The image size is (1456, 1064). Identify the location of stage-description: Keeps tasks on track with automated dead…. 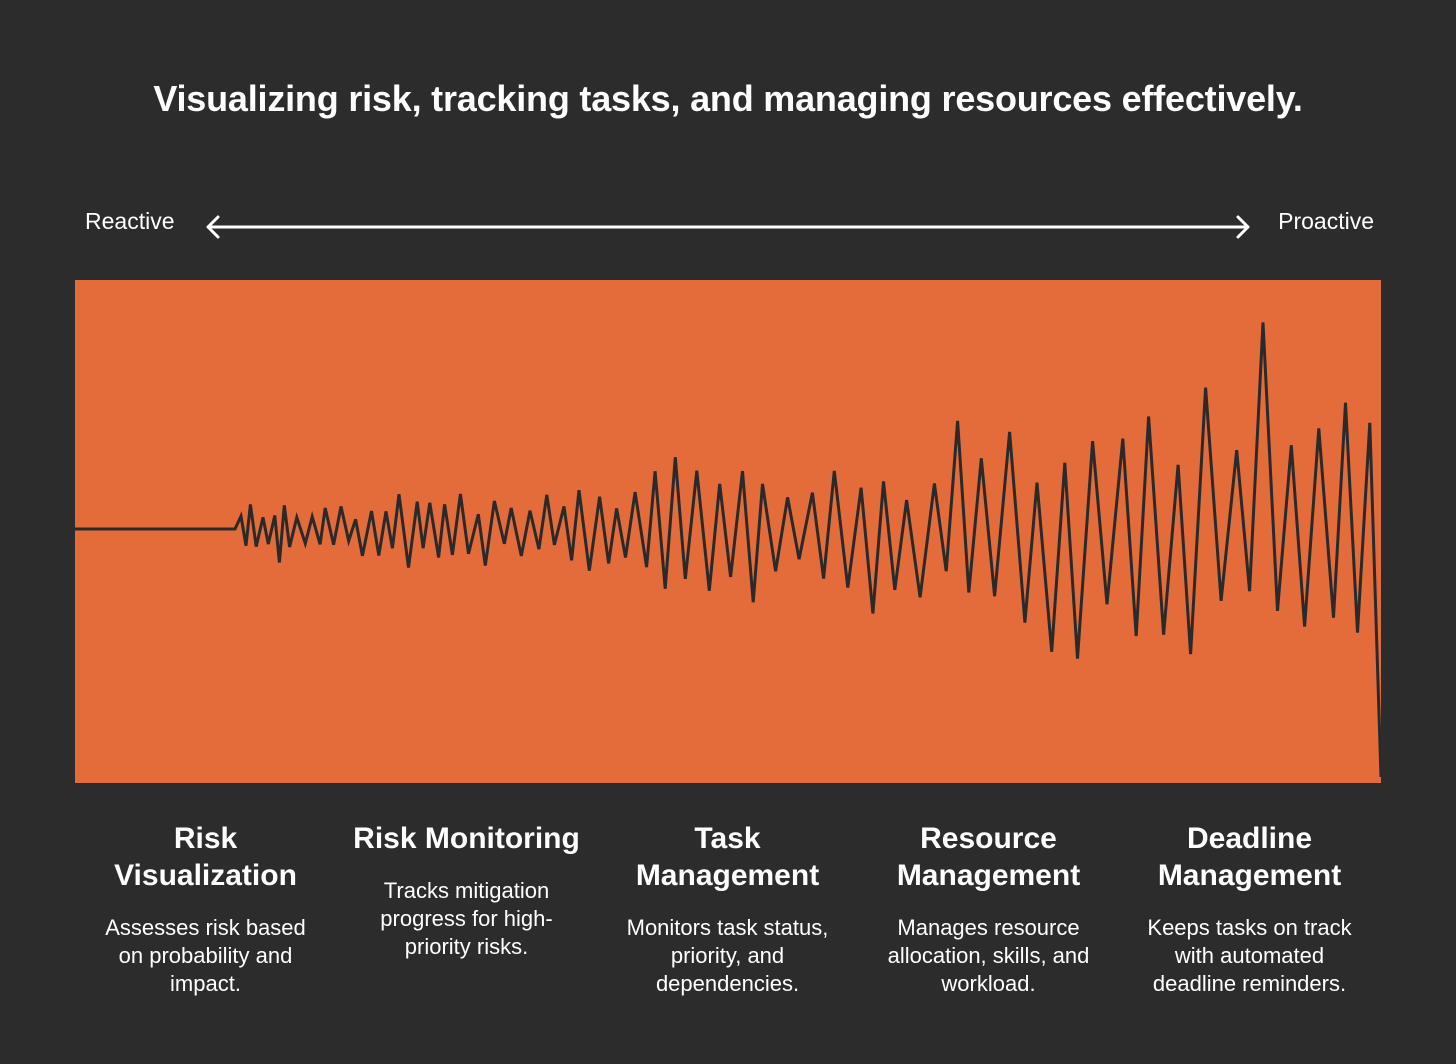
(1249, 955).